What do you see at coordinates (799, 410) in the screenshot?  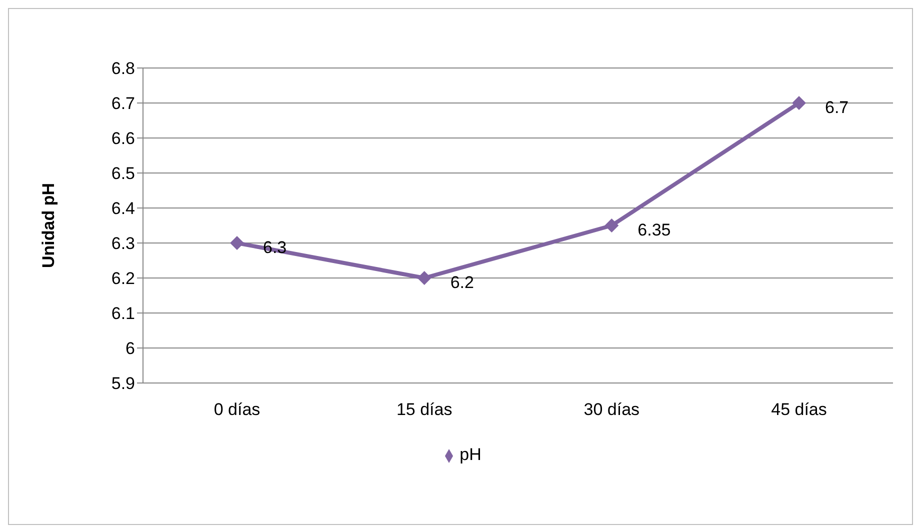 I see `x-tick-label: 45 días` at bounding box center [799, 410].